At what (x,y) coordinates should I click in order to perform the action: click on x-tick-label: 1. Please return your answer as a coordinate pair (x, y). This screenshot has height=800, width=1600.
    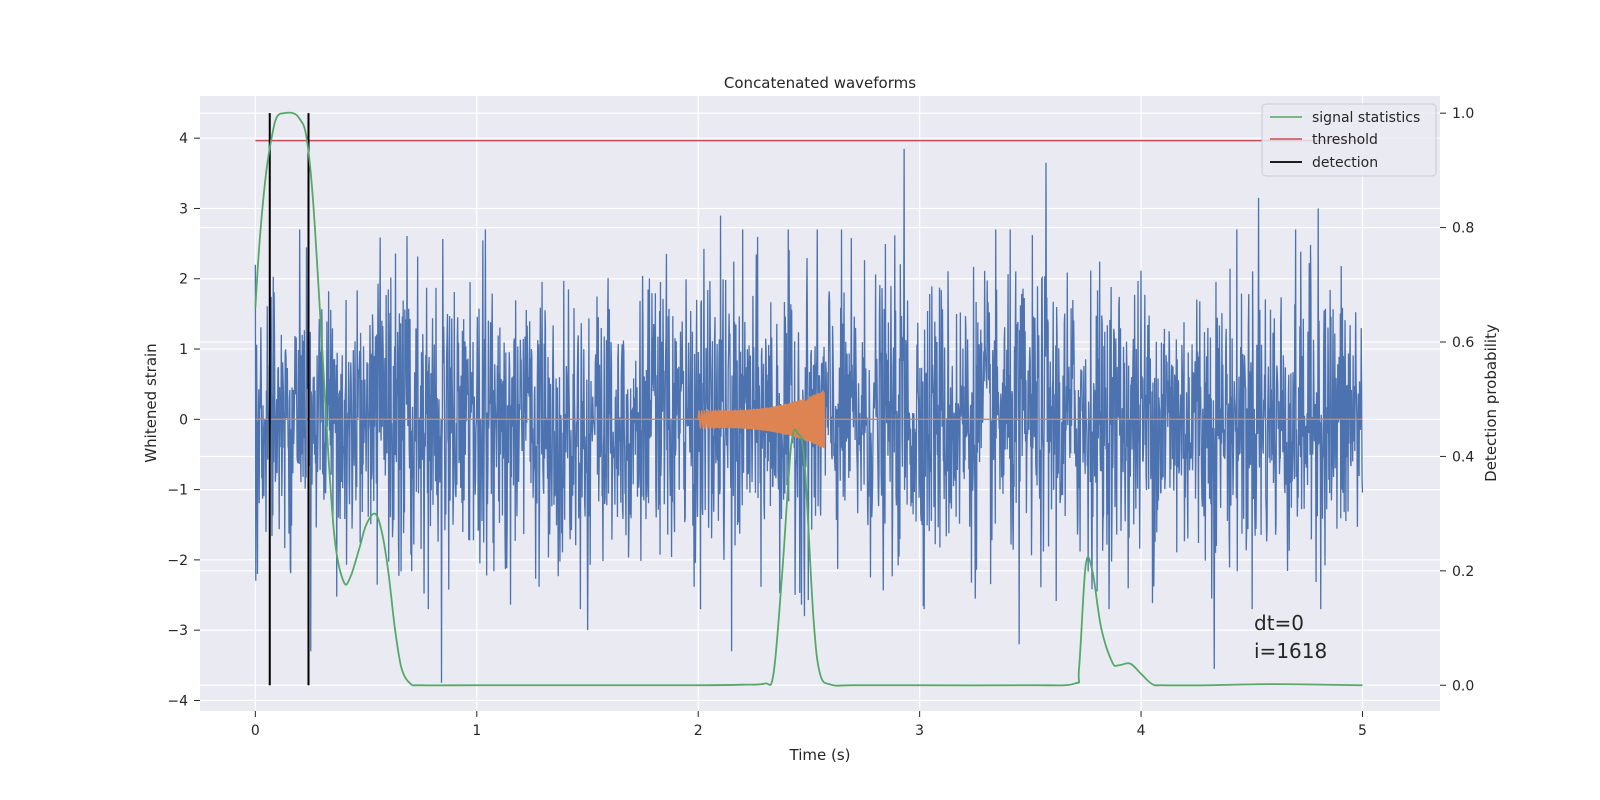
    Looking at the image, I should click on (476, 731).